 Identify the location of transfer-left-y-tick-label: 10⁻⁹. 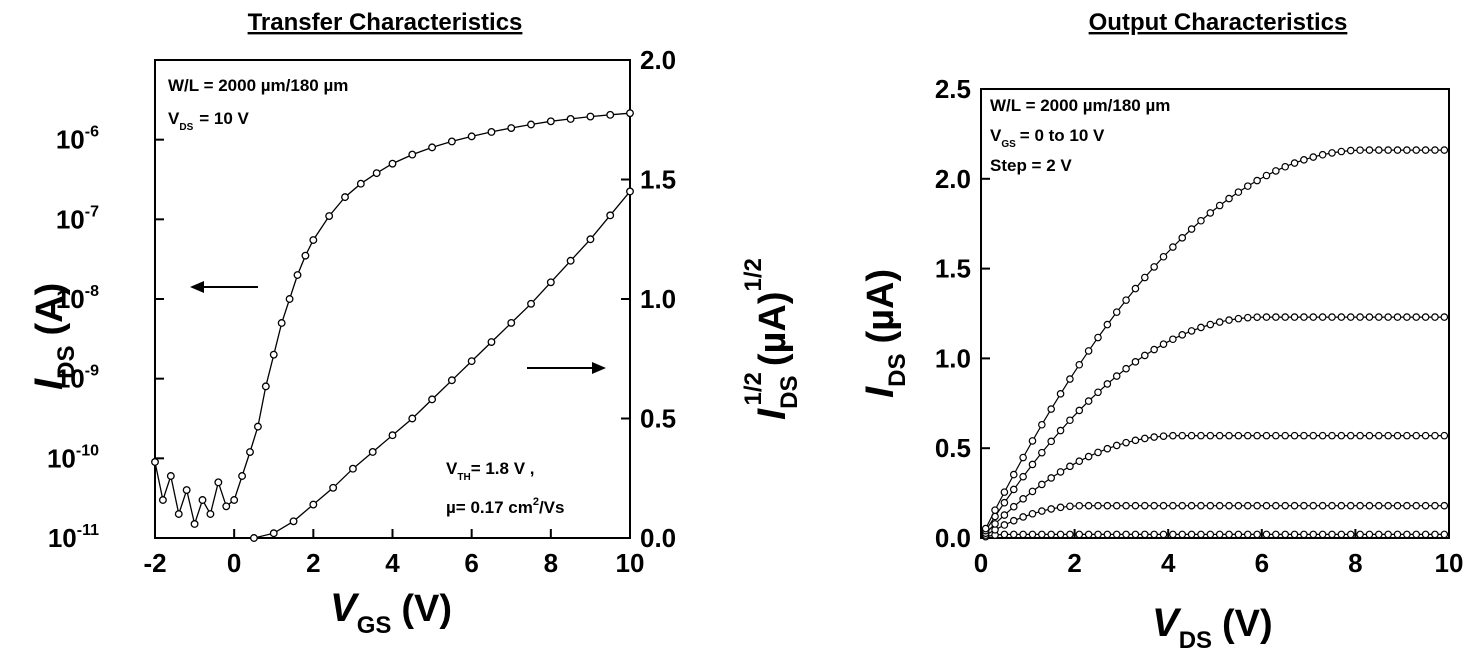
(77, 378).